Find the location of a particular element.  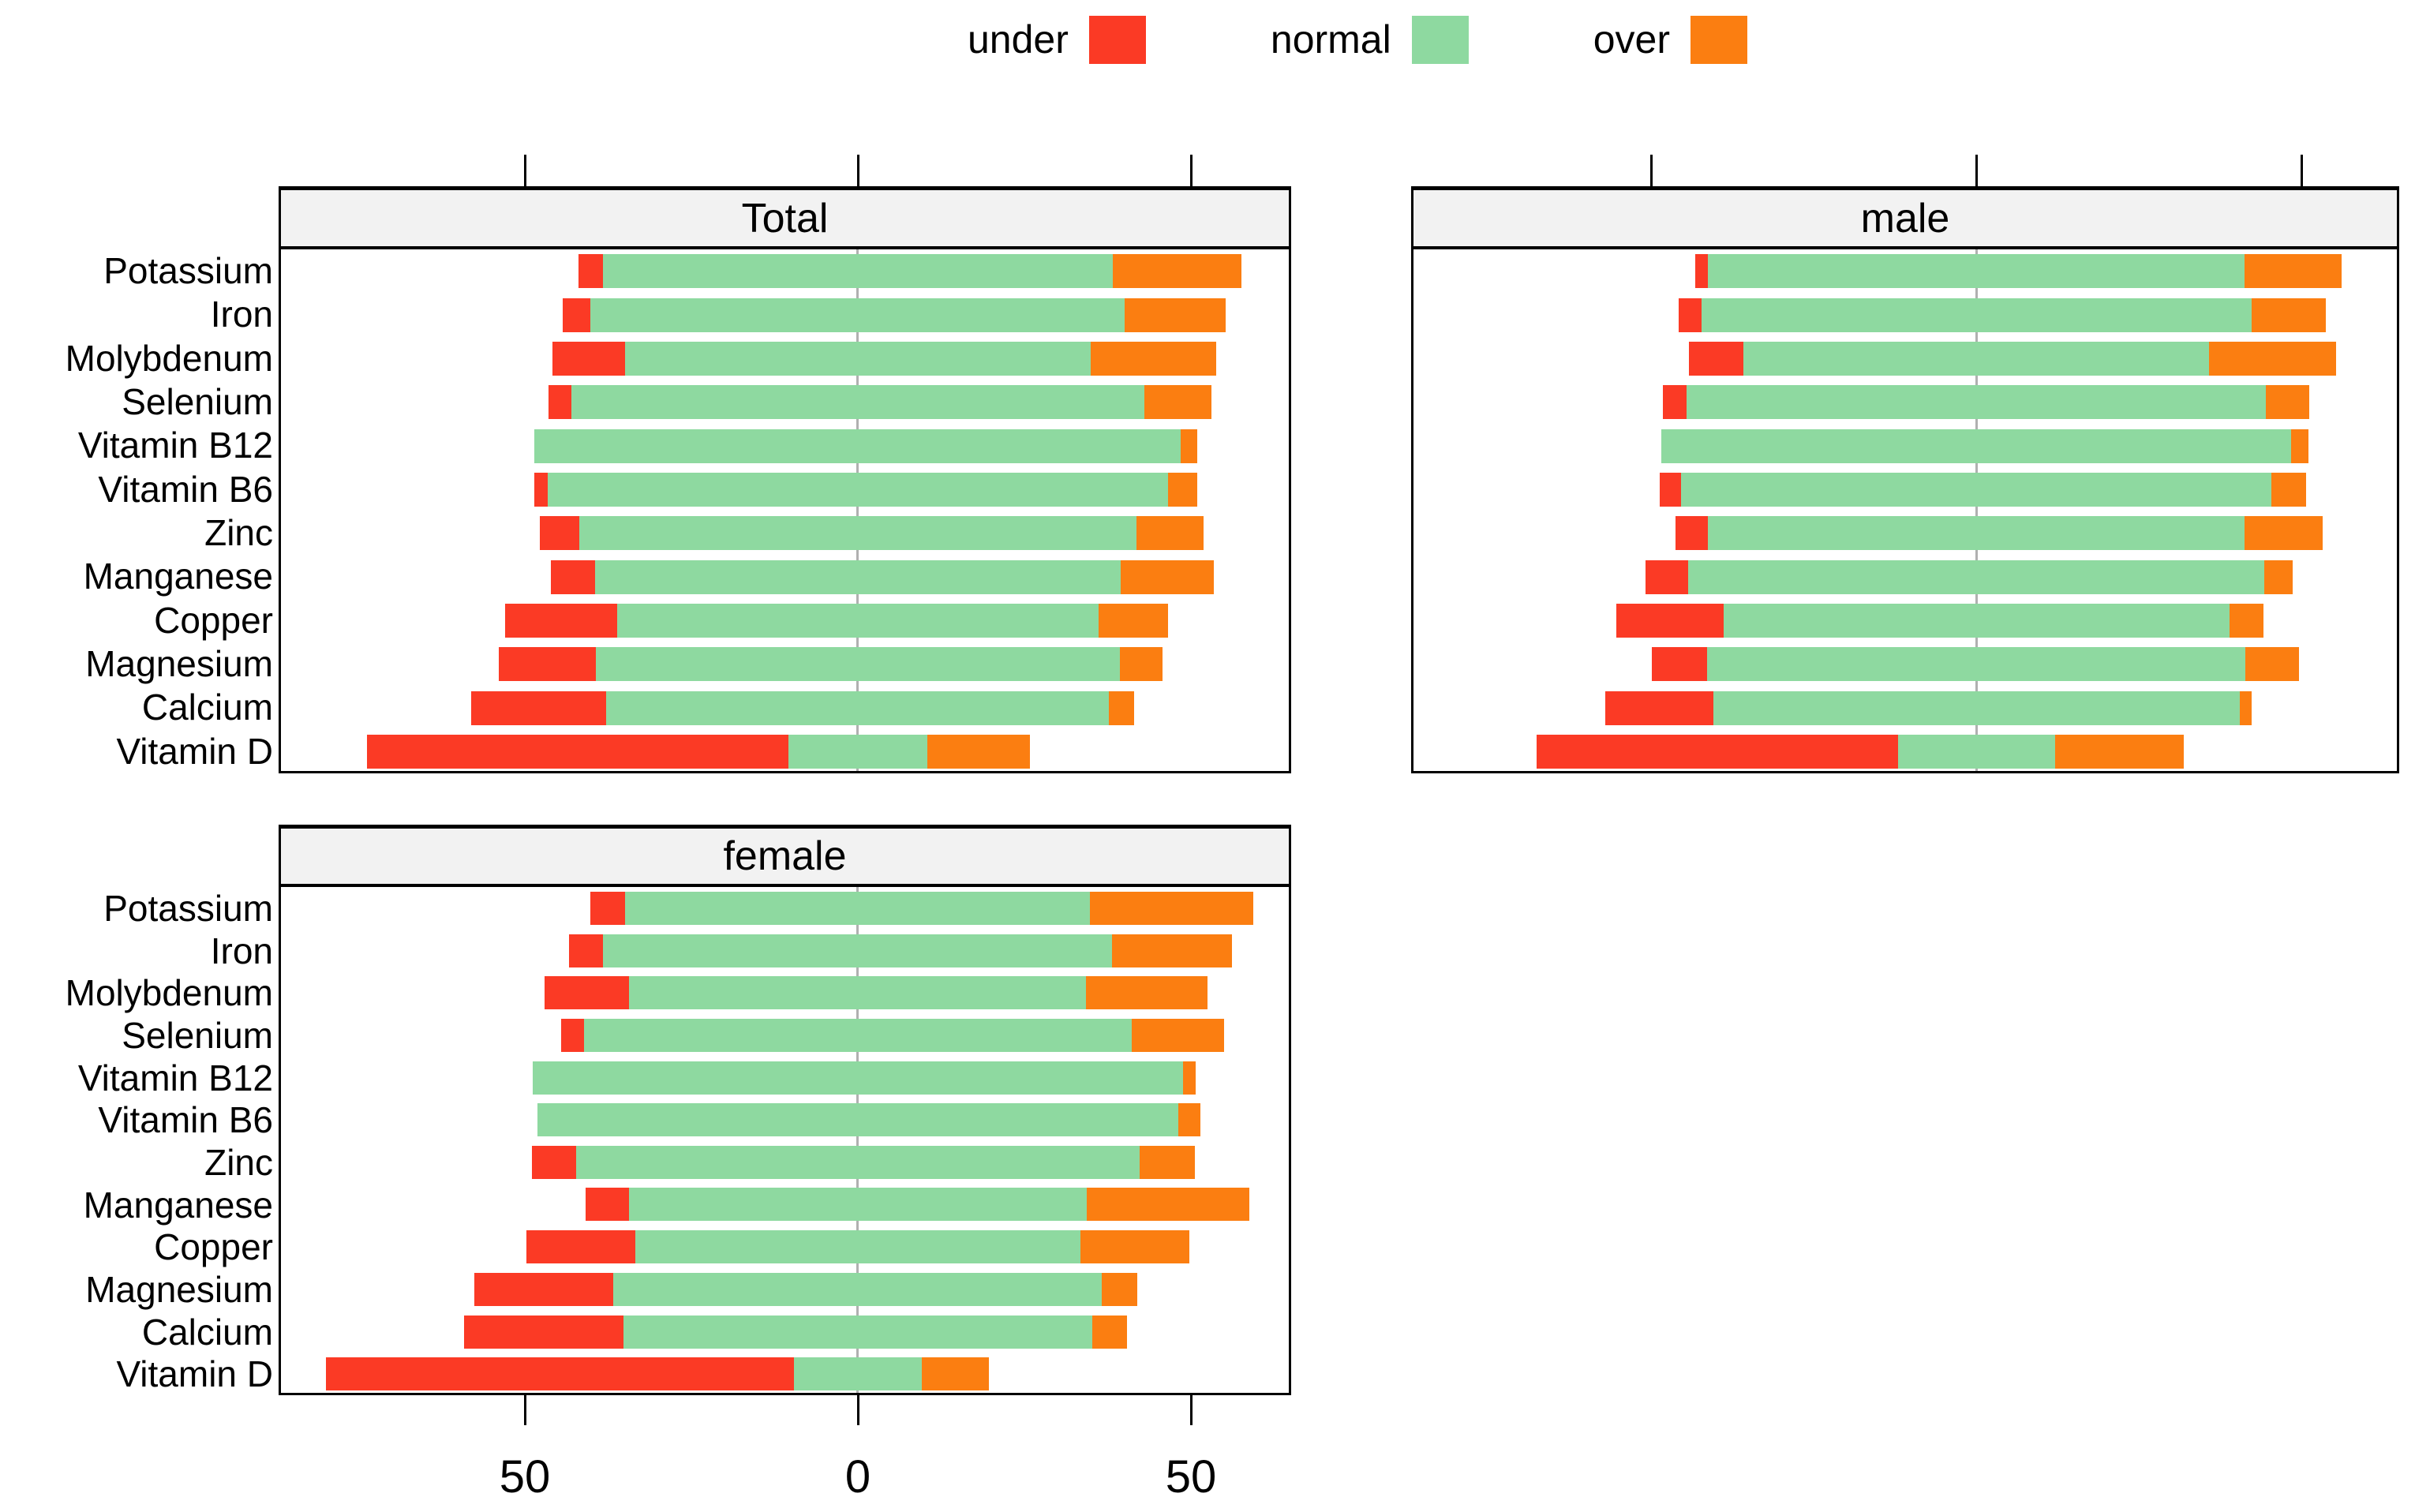

bar-female-vitamin-b6 is located at coordinates (869, 1119).